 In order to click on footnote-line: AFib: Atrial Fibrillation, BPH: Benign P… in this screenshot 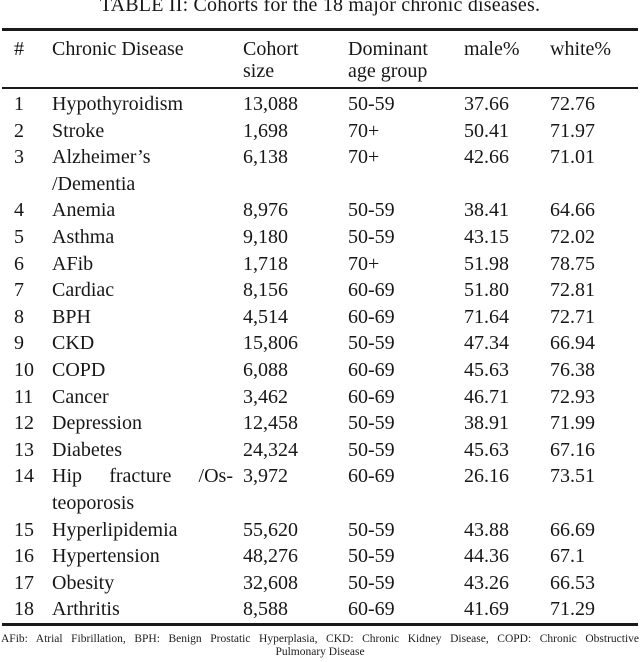, I will do `click(320, 638)`.